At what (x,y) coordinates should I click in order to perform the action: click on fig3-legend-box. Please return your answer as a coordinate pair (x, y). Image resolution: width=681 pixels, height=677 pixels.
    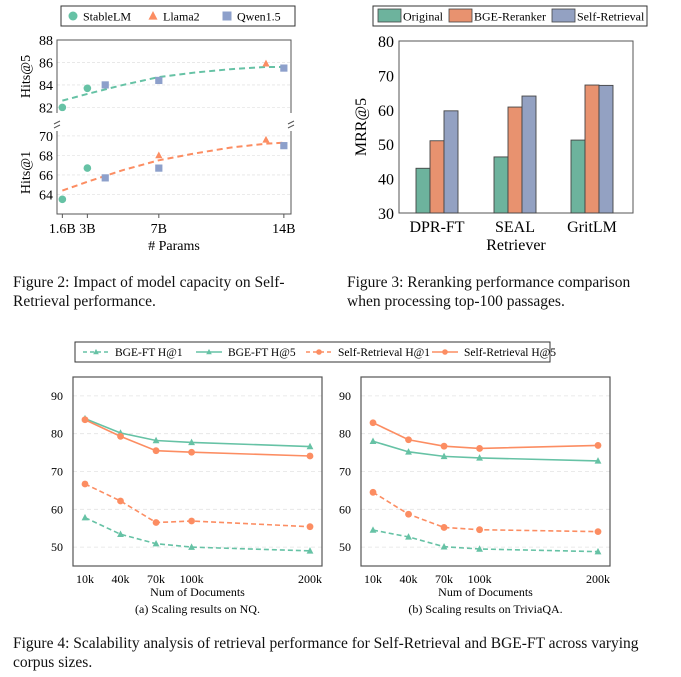
    Looking at the image, I should click on (510, 16).